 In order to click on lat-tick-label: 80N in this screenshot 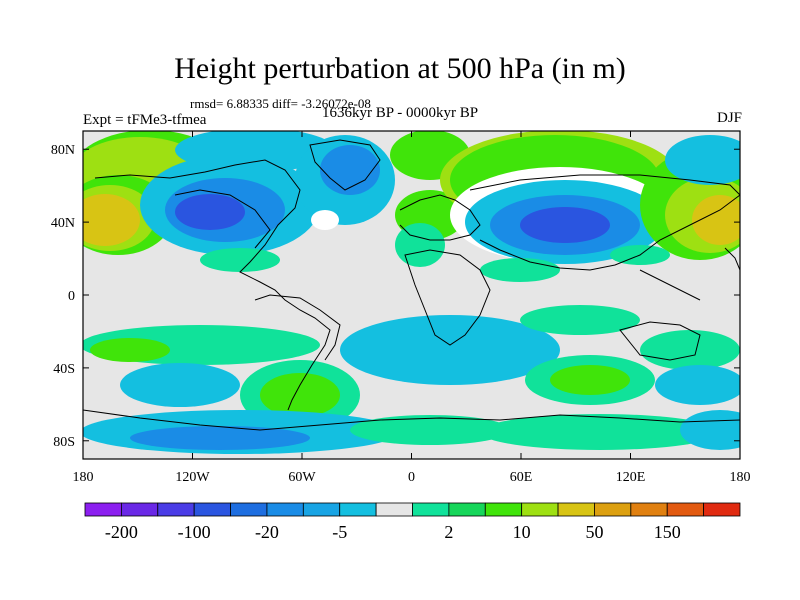, I will do `click(63, 150)`.